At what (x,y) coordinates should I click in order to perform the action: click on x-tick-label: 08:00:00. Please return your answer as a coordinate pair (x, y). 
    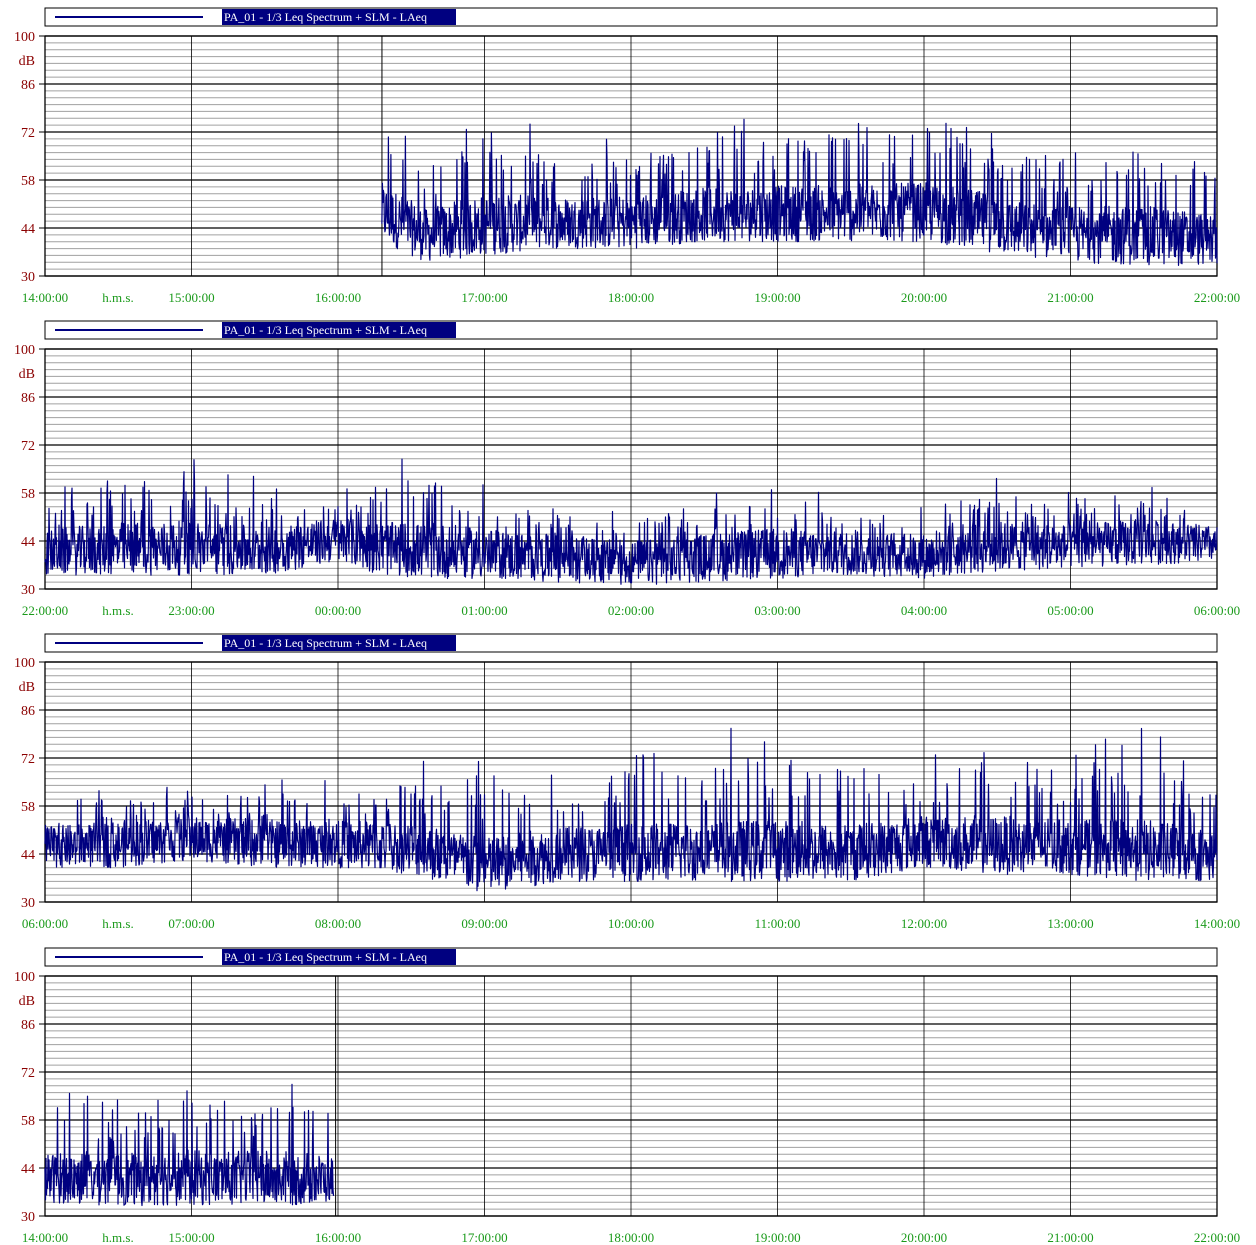
    Looking at the image, I should click on (338, 923).